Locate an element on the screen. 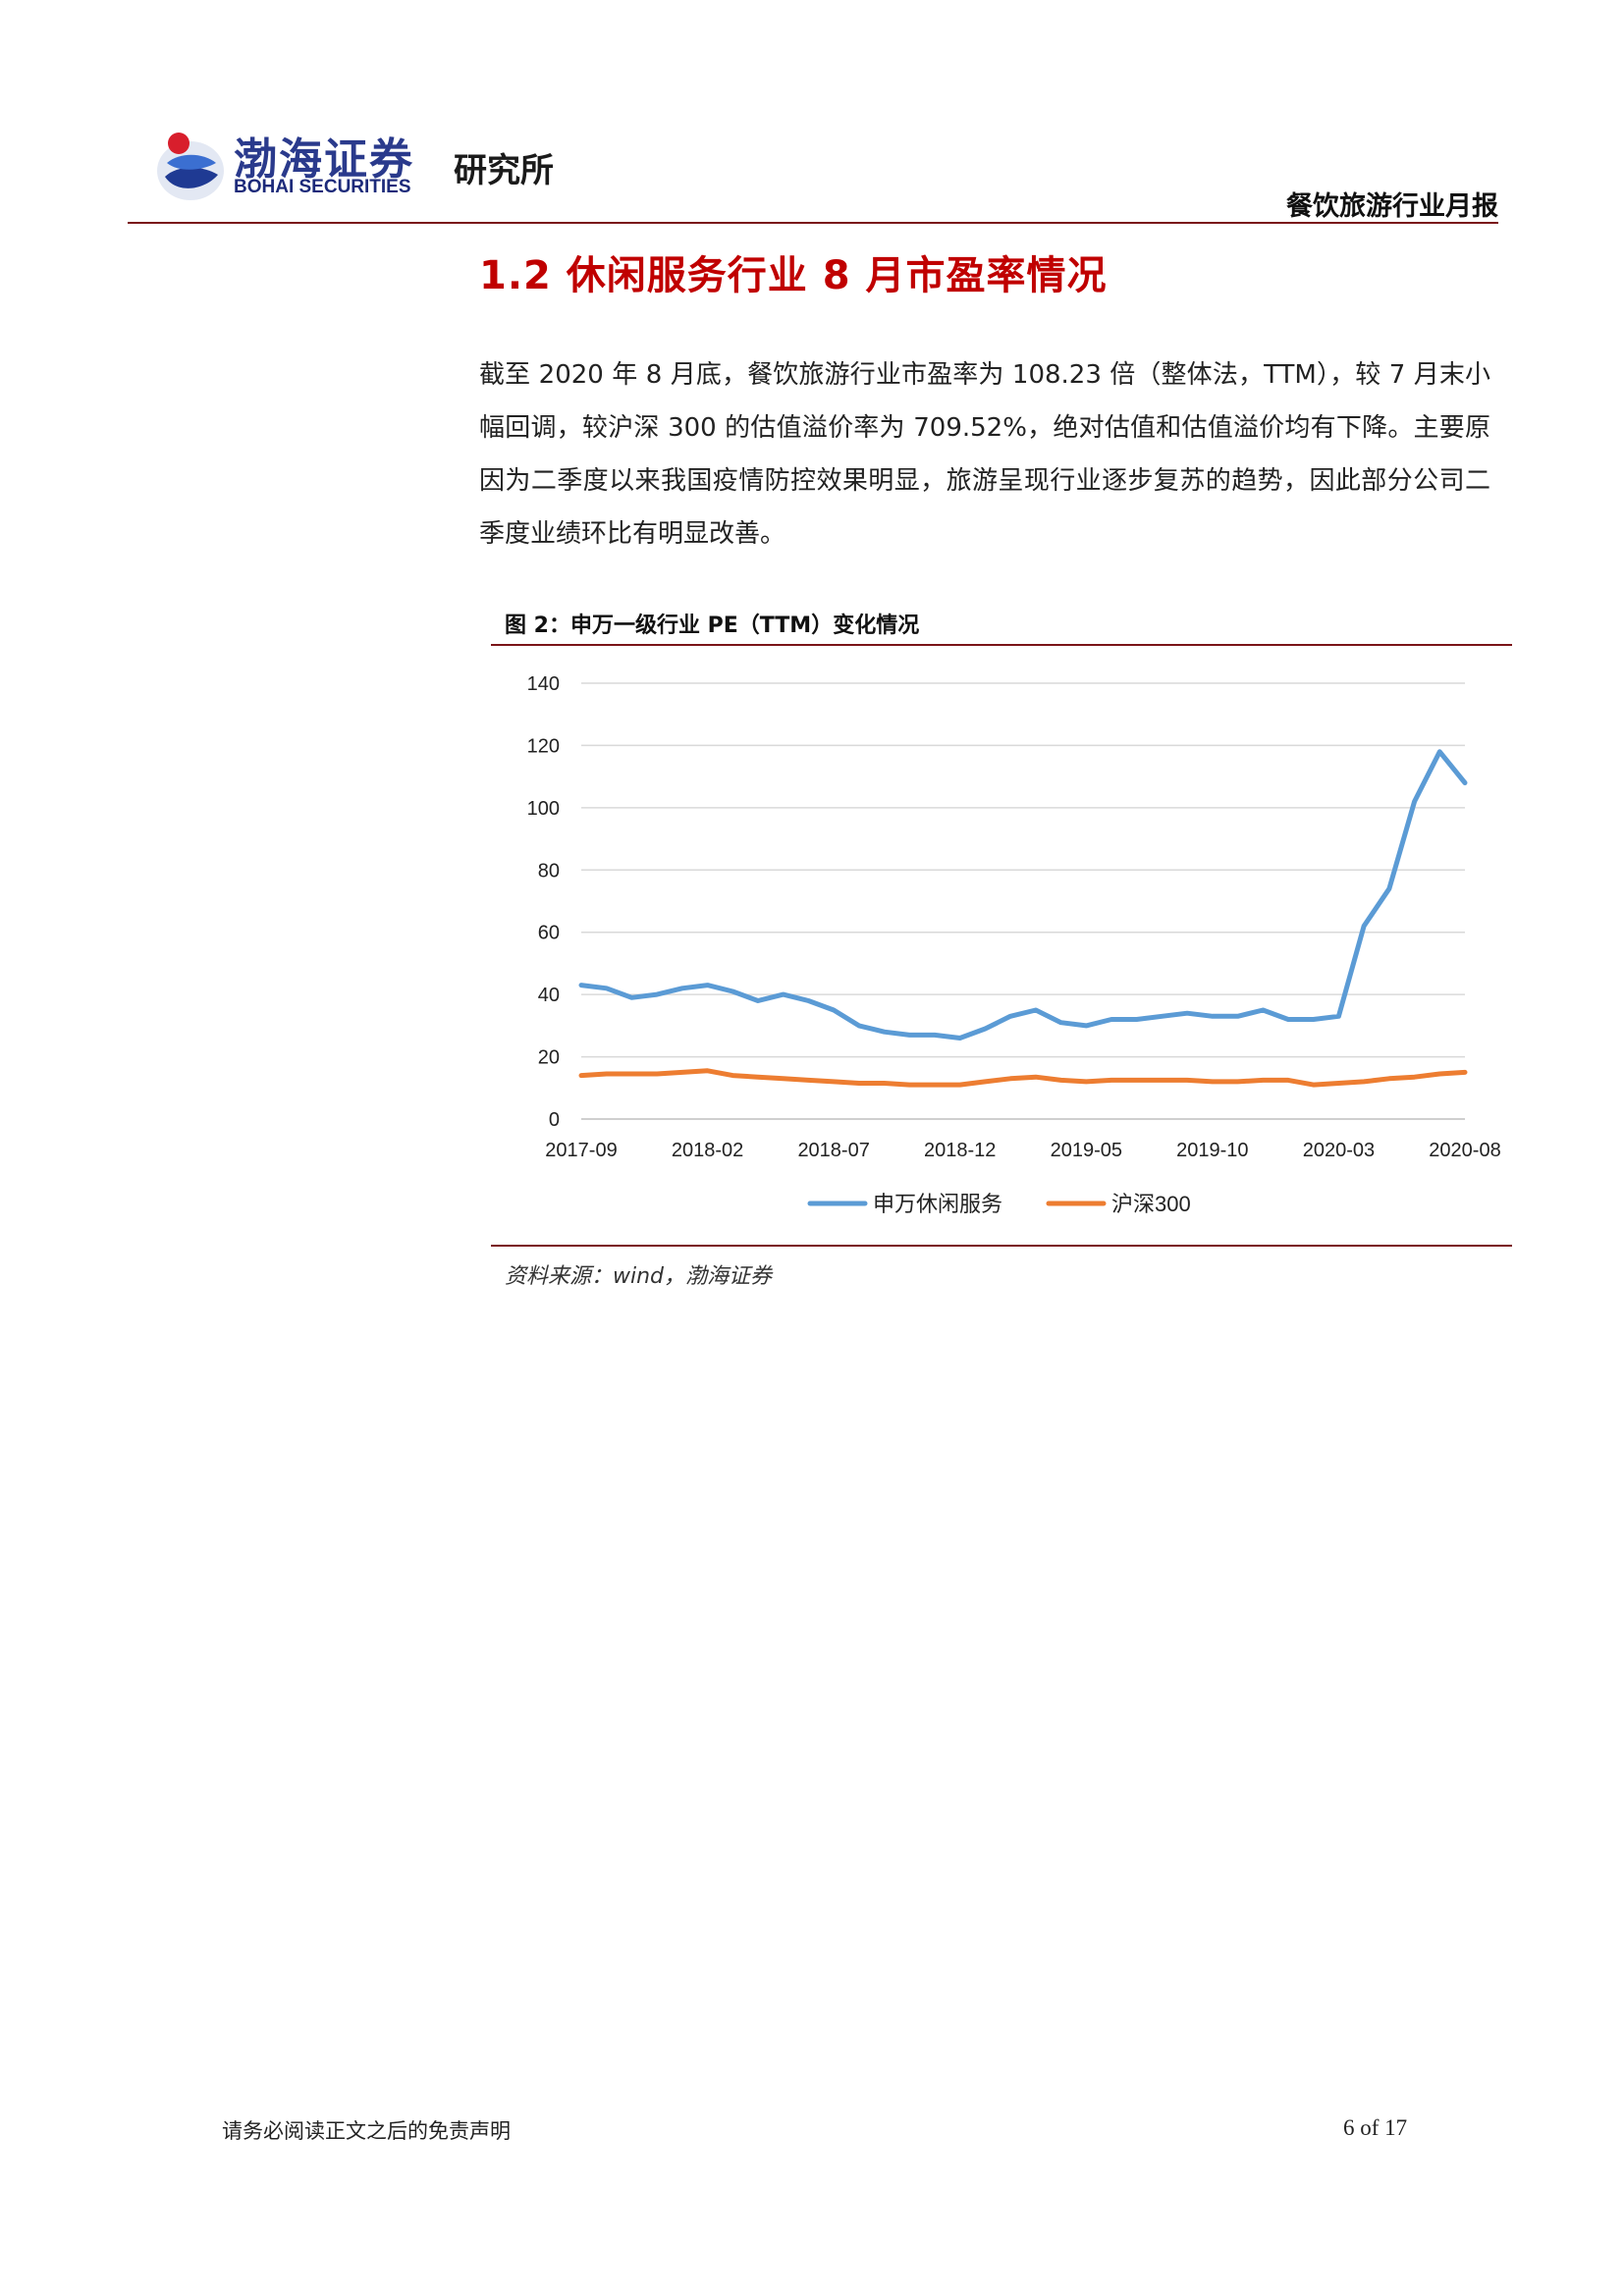 The image size is (1624, 2296). y-tick-label: 20 is located at coordinates (549, 1058).